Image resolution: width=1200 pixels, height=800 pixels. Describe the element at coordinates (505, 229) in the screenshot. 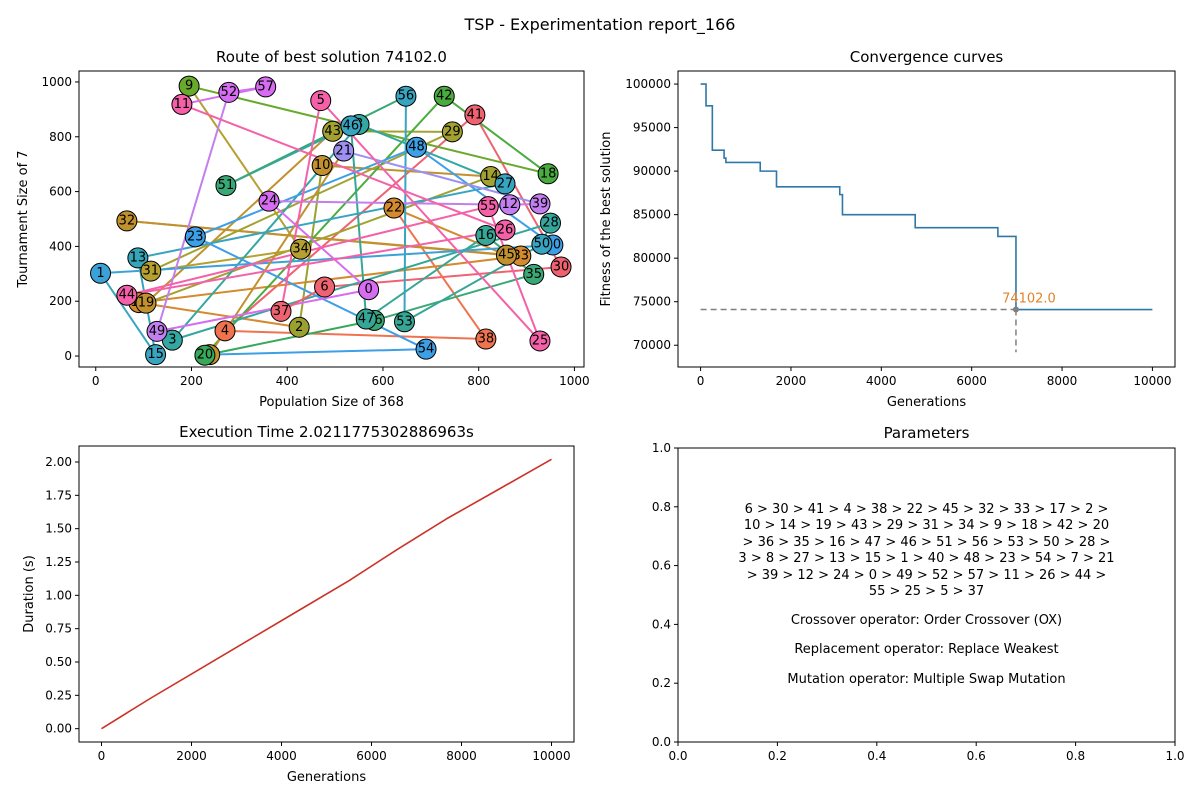

I see `city-label-26: 26` at that location.